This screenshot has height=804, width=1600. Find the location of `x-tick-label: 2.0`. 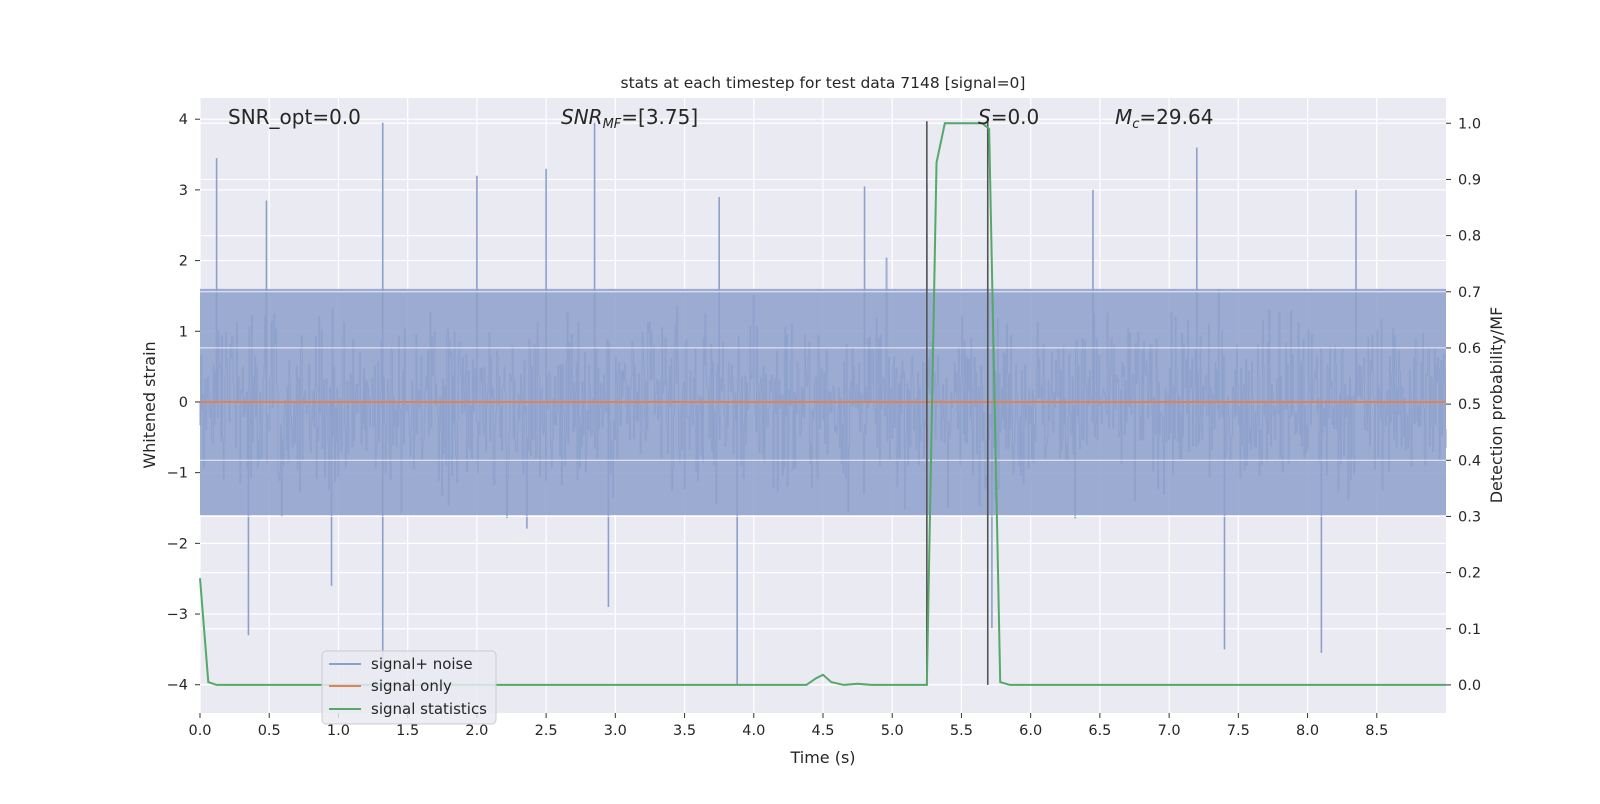

x-tick-label: 2.0 is located at coordinates (476, 731).